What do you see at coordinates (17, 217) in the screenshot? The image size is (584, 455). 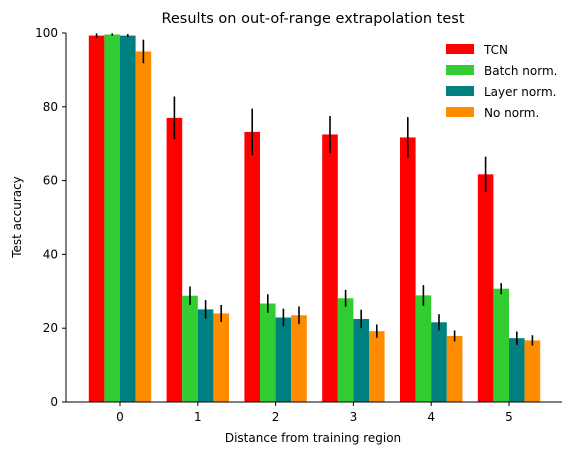 I see `y-axis-label: Test accuracy` at bounding box center [17, 217].